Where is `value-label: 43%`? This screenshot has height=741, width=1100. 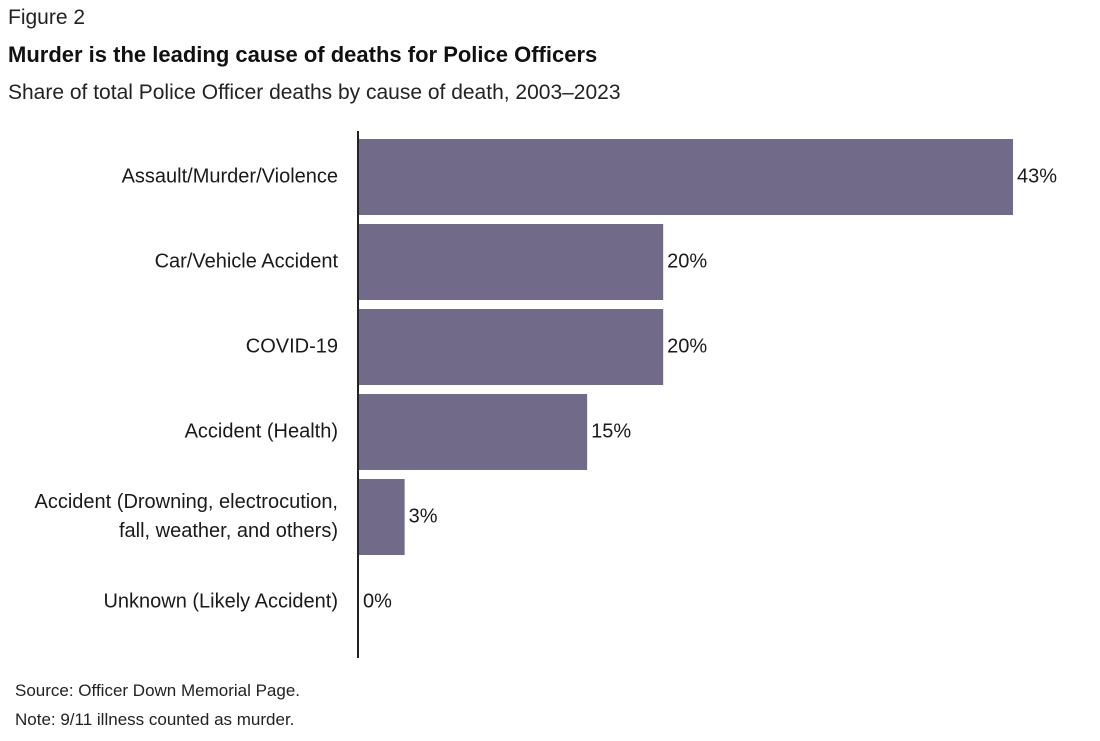 value-label: 43% is located at coordinates (1037, 176).